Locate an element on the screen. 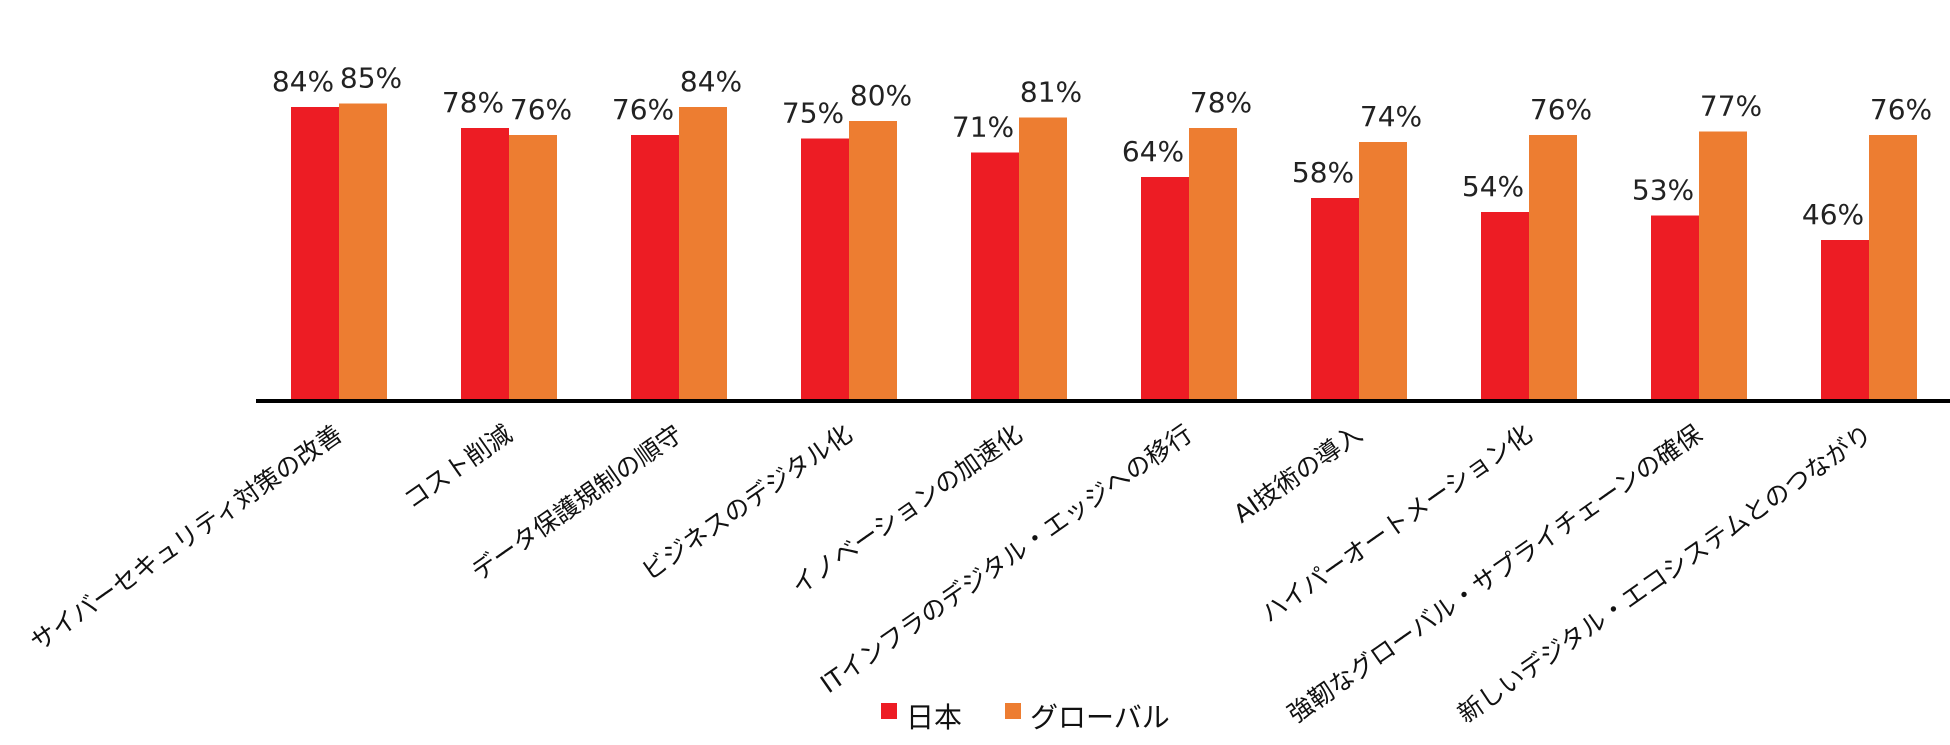  value-label-global-5: 78% is located at coordinates (1221, 102).